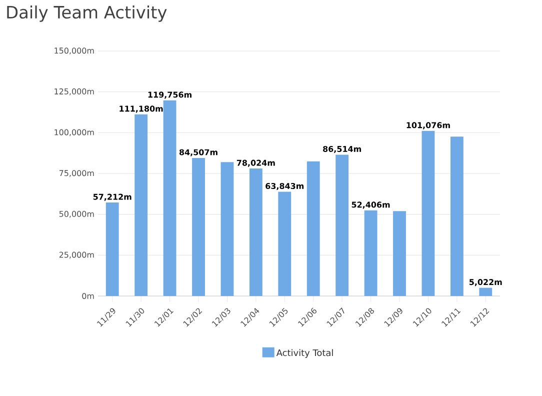 The width and height of the screenshot is (542, 396). I want to click on chart-title: Daily Team Activity, so click(87, 14).